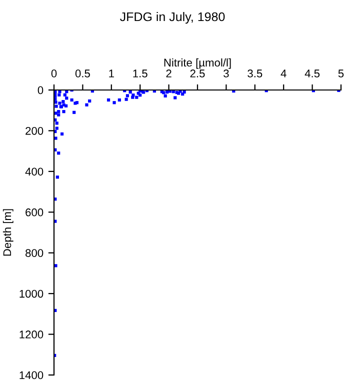 The image size is (345, 384). Describe the element at coordinates (32, 334) in the screenshot. I see `y-tick-label: 1200` at that location.